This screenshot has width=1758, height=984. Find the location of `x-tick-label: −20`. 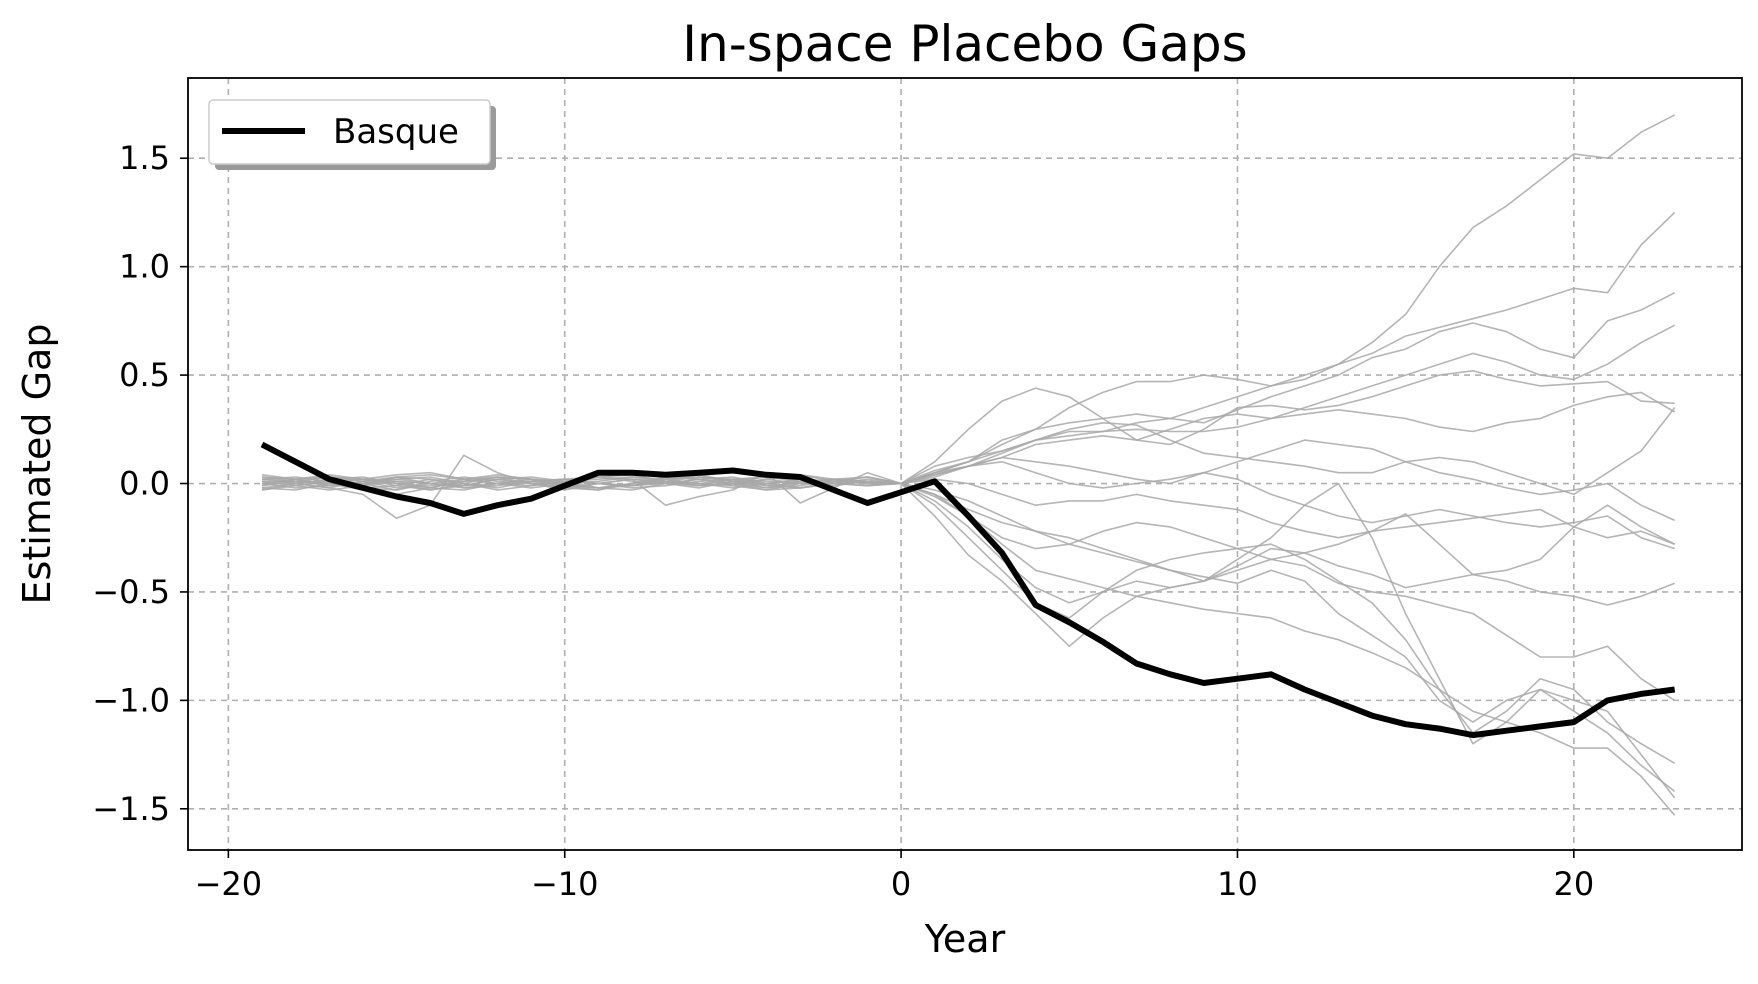

x-tick-label: −20 is located at coordinates (229, 884).